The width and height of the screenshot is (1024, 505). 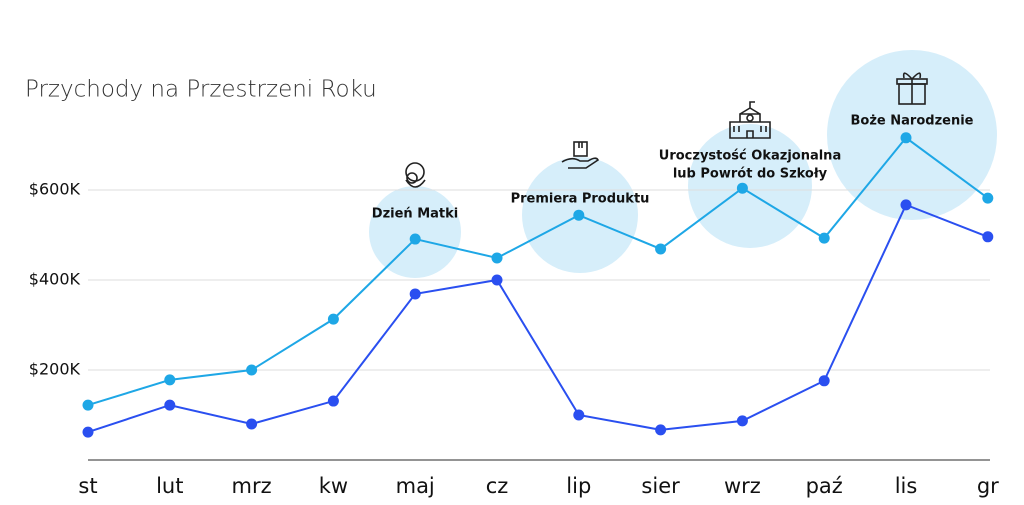 I want to click on annotation-label: Premiera Produktu, so click(x=580, y=199).